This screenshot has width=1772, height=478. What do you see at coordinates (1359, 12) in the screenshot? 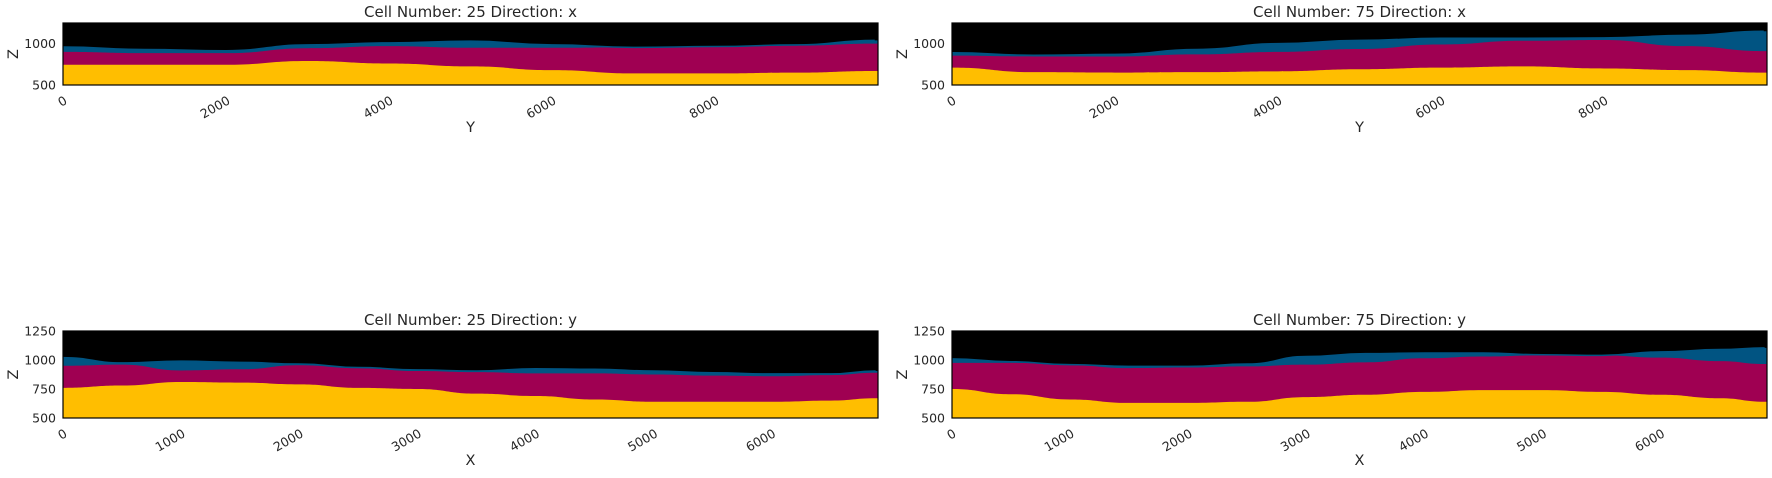
I see `chart-title: Cell Number: 75 Direction: x` at bounding box center [1359, 12].